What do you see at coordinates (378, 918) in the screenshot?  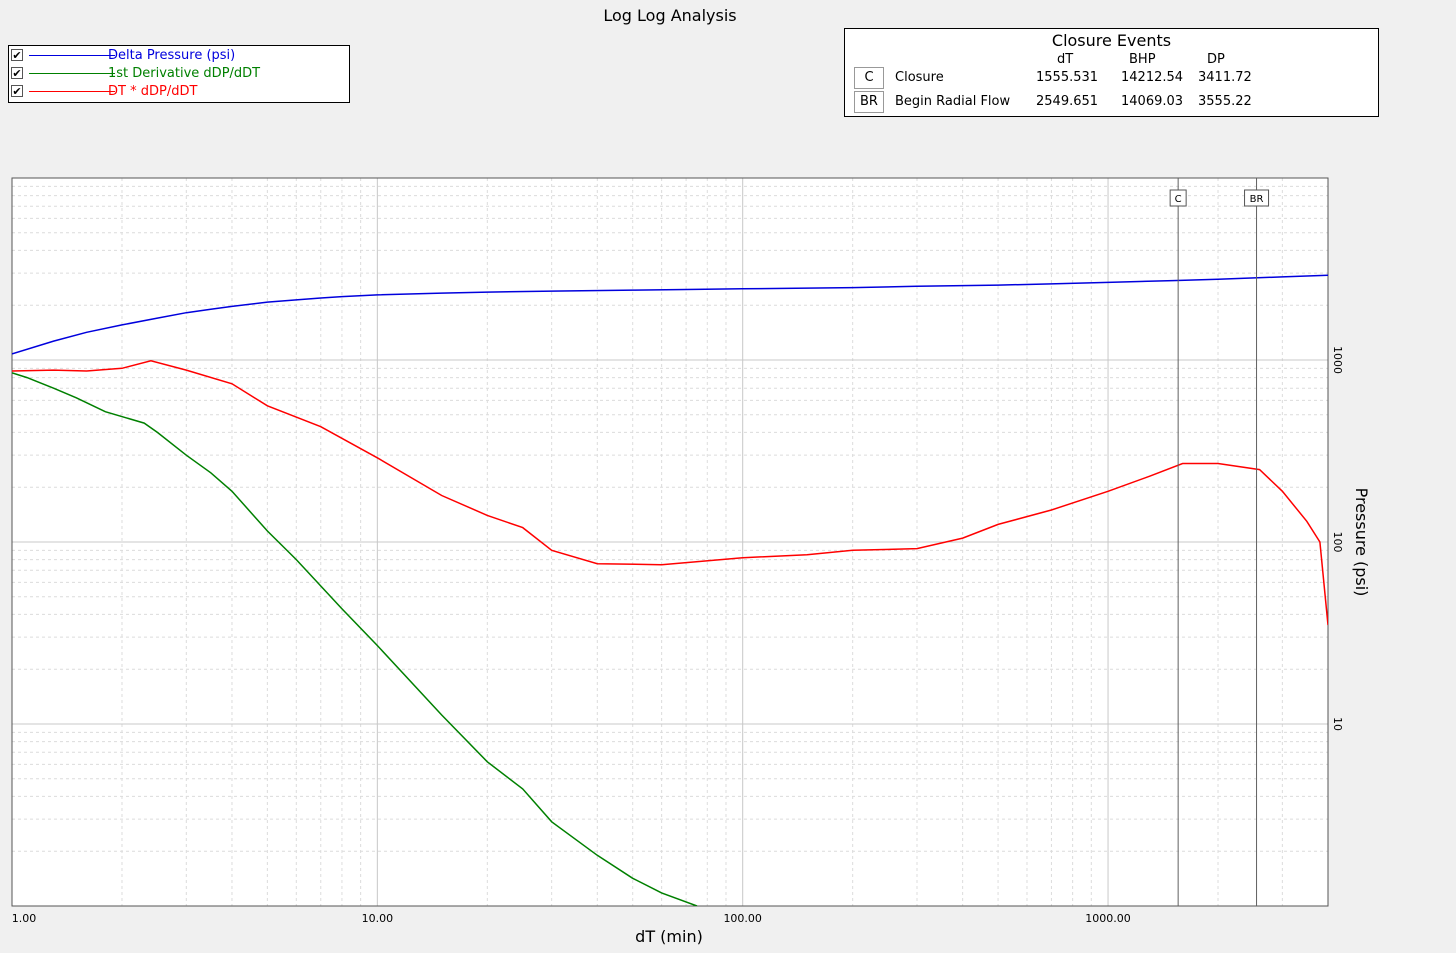 I see `x-tick-label: 10.00` at bounding box center [378, 918].